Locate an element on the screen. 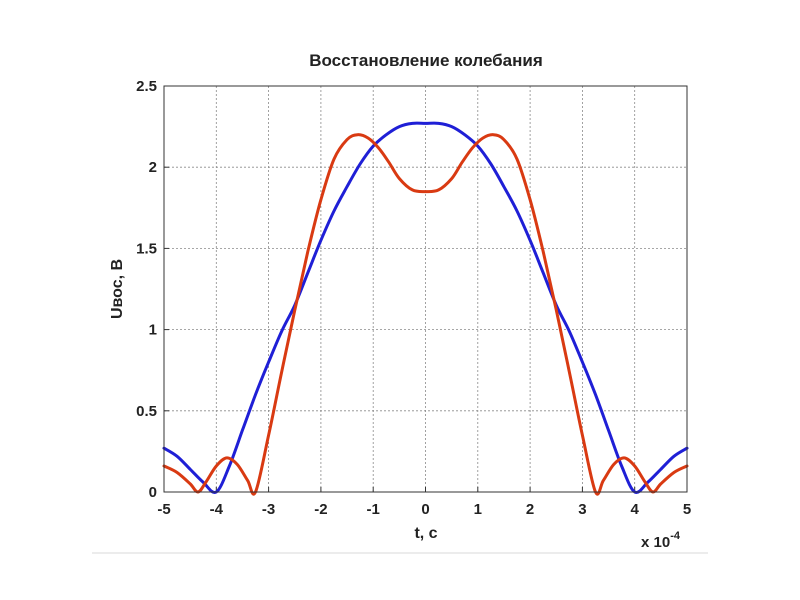 The image size is (800, 600). x-tick-label: -5 is located at coordinates (163, 509).